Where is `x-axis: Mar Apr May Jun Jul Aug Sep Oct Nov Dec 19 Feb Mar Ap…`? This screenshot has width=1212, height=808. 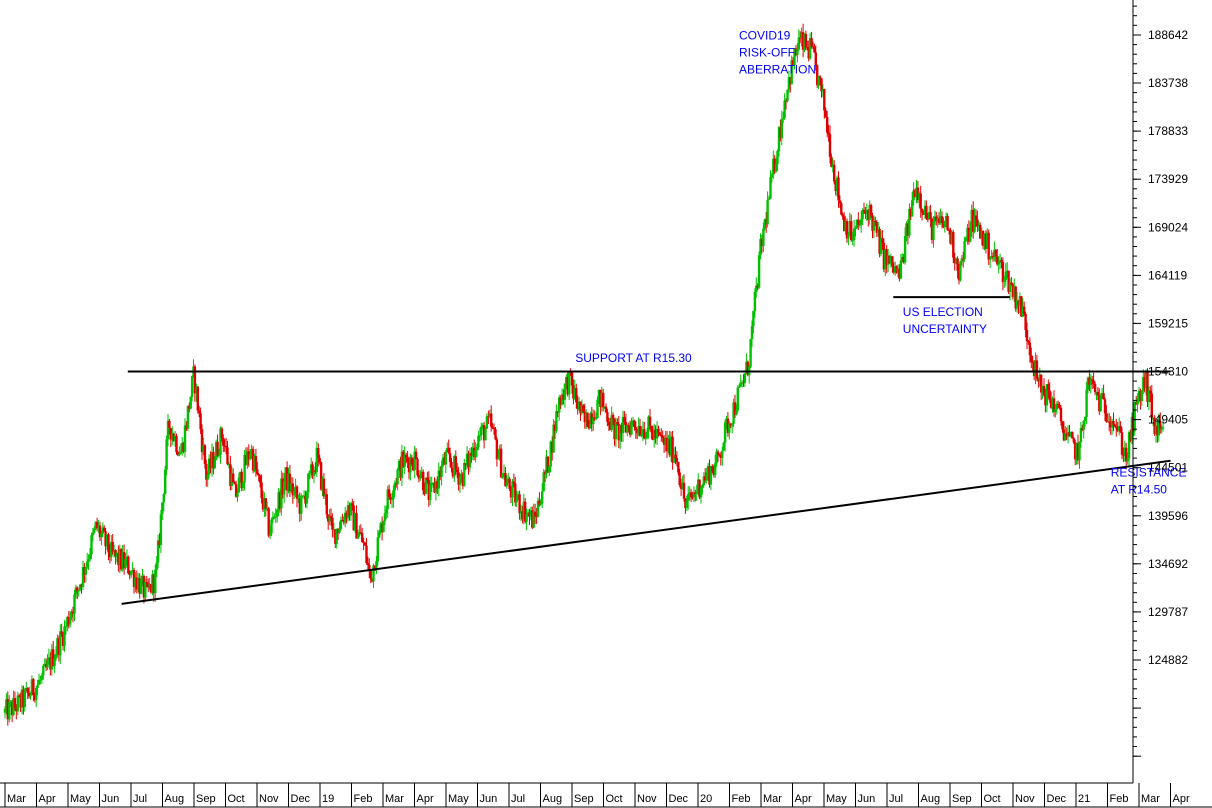 x-axis: Mar Apr May Jun Jul Aug Sep Oct Nov Dec 19 Feb Mar Ap… is located at coordinates (606, 795).